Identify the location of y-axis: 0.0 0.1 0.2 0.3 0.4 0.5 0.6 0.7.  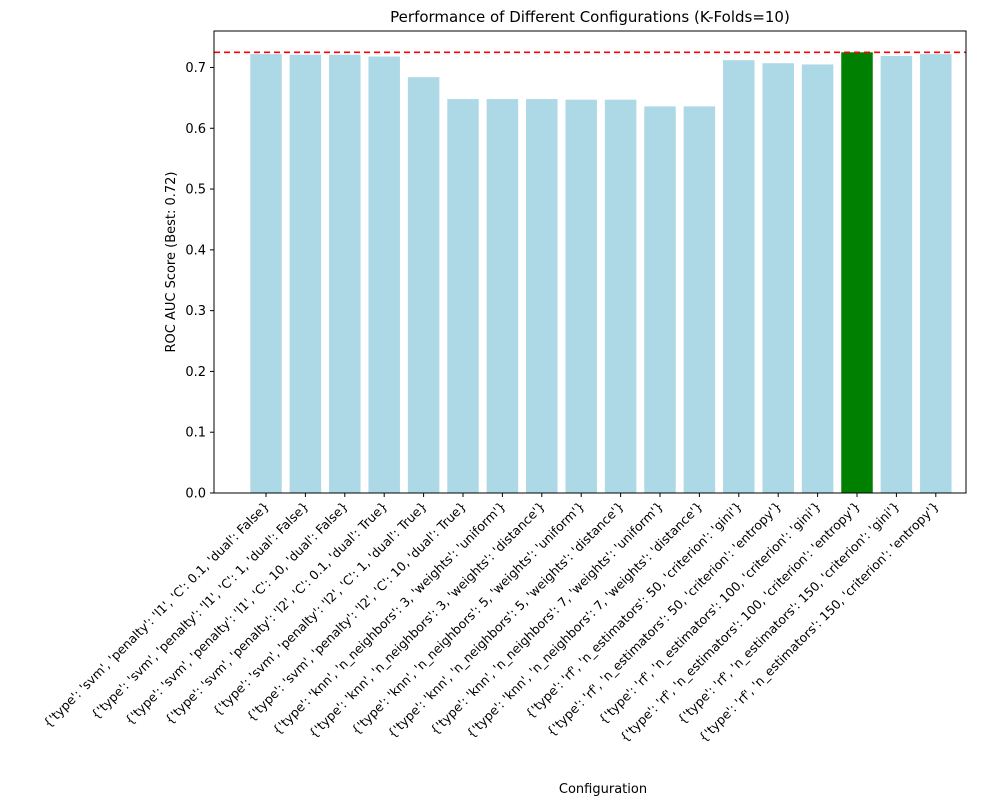
(199, 281).